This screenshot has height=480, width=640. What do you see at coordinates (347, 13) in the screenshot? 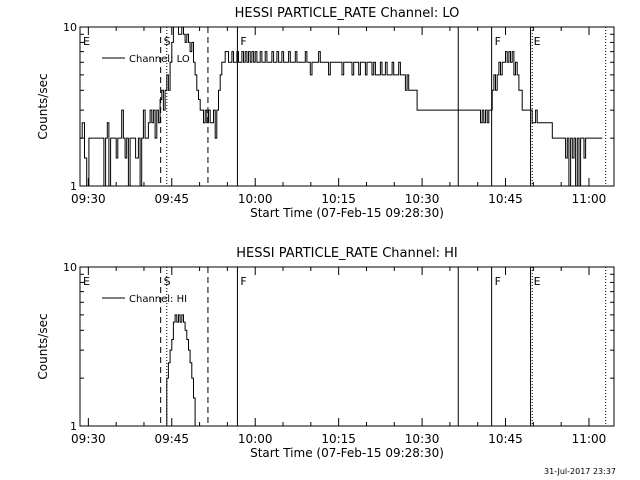
I see `chart-title: HESSI PARTICLE_RATE Channel: LO` at bounding box center [347, 13].